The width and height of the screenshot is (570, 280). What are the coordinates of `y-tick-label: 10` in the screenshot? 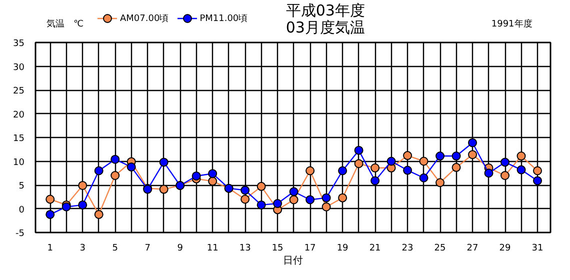 It's located at (19, 163).